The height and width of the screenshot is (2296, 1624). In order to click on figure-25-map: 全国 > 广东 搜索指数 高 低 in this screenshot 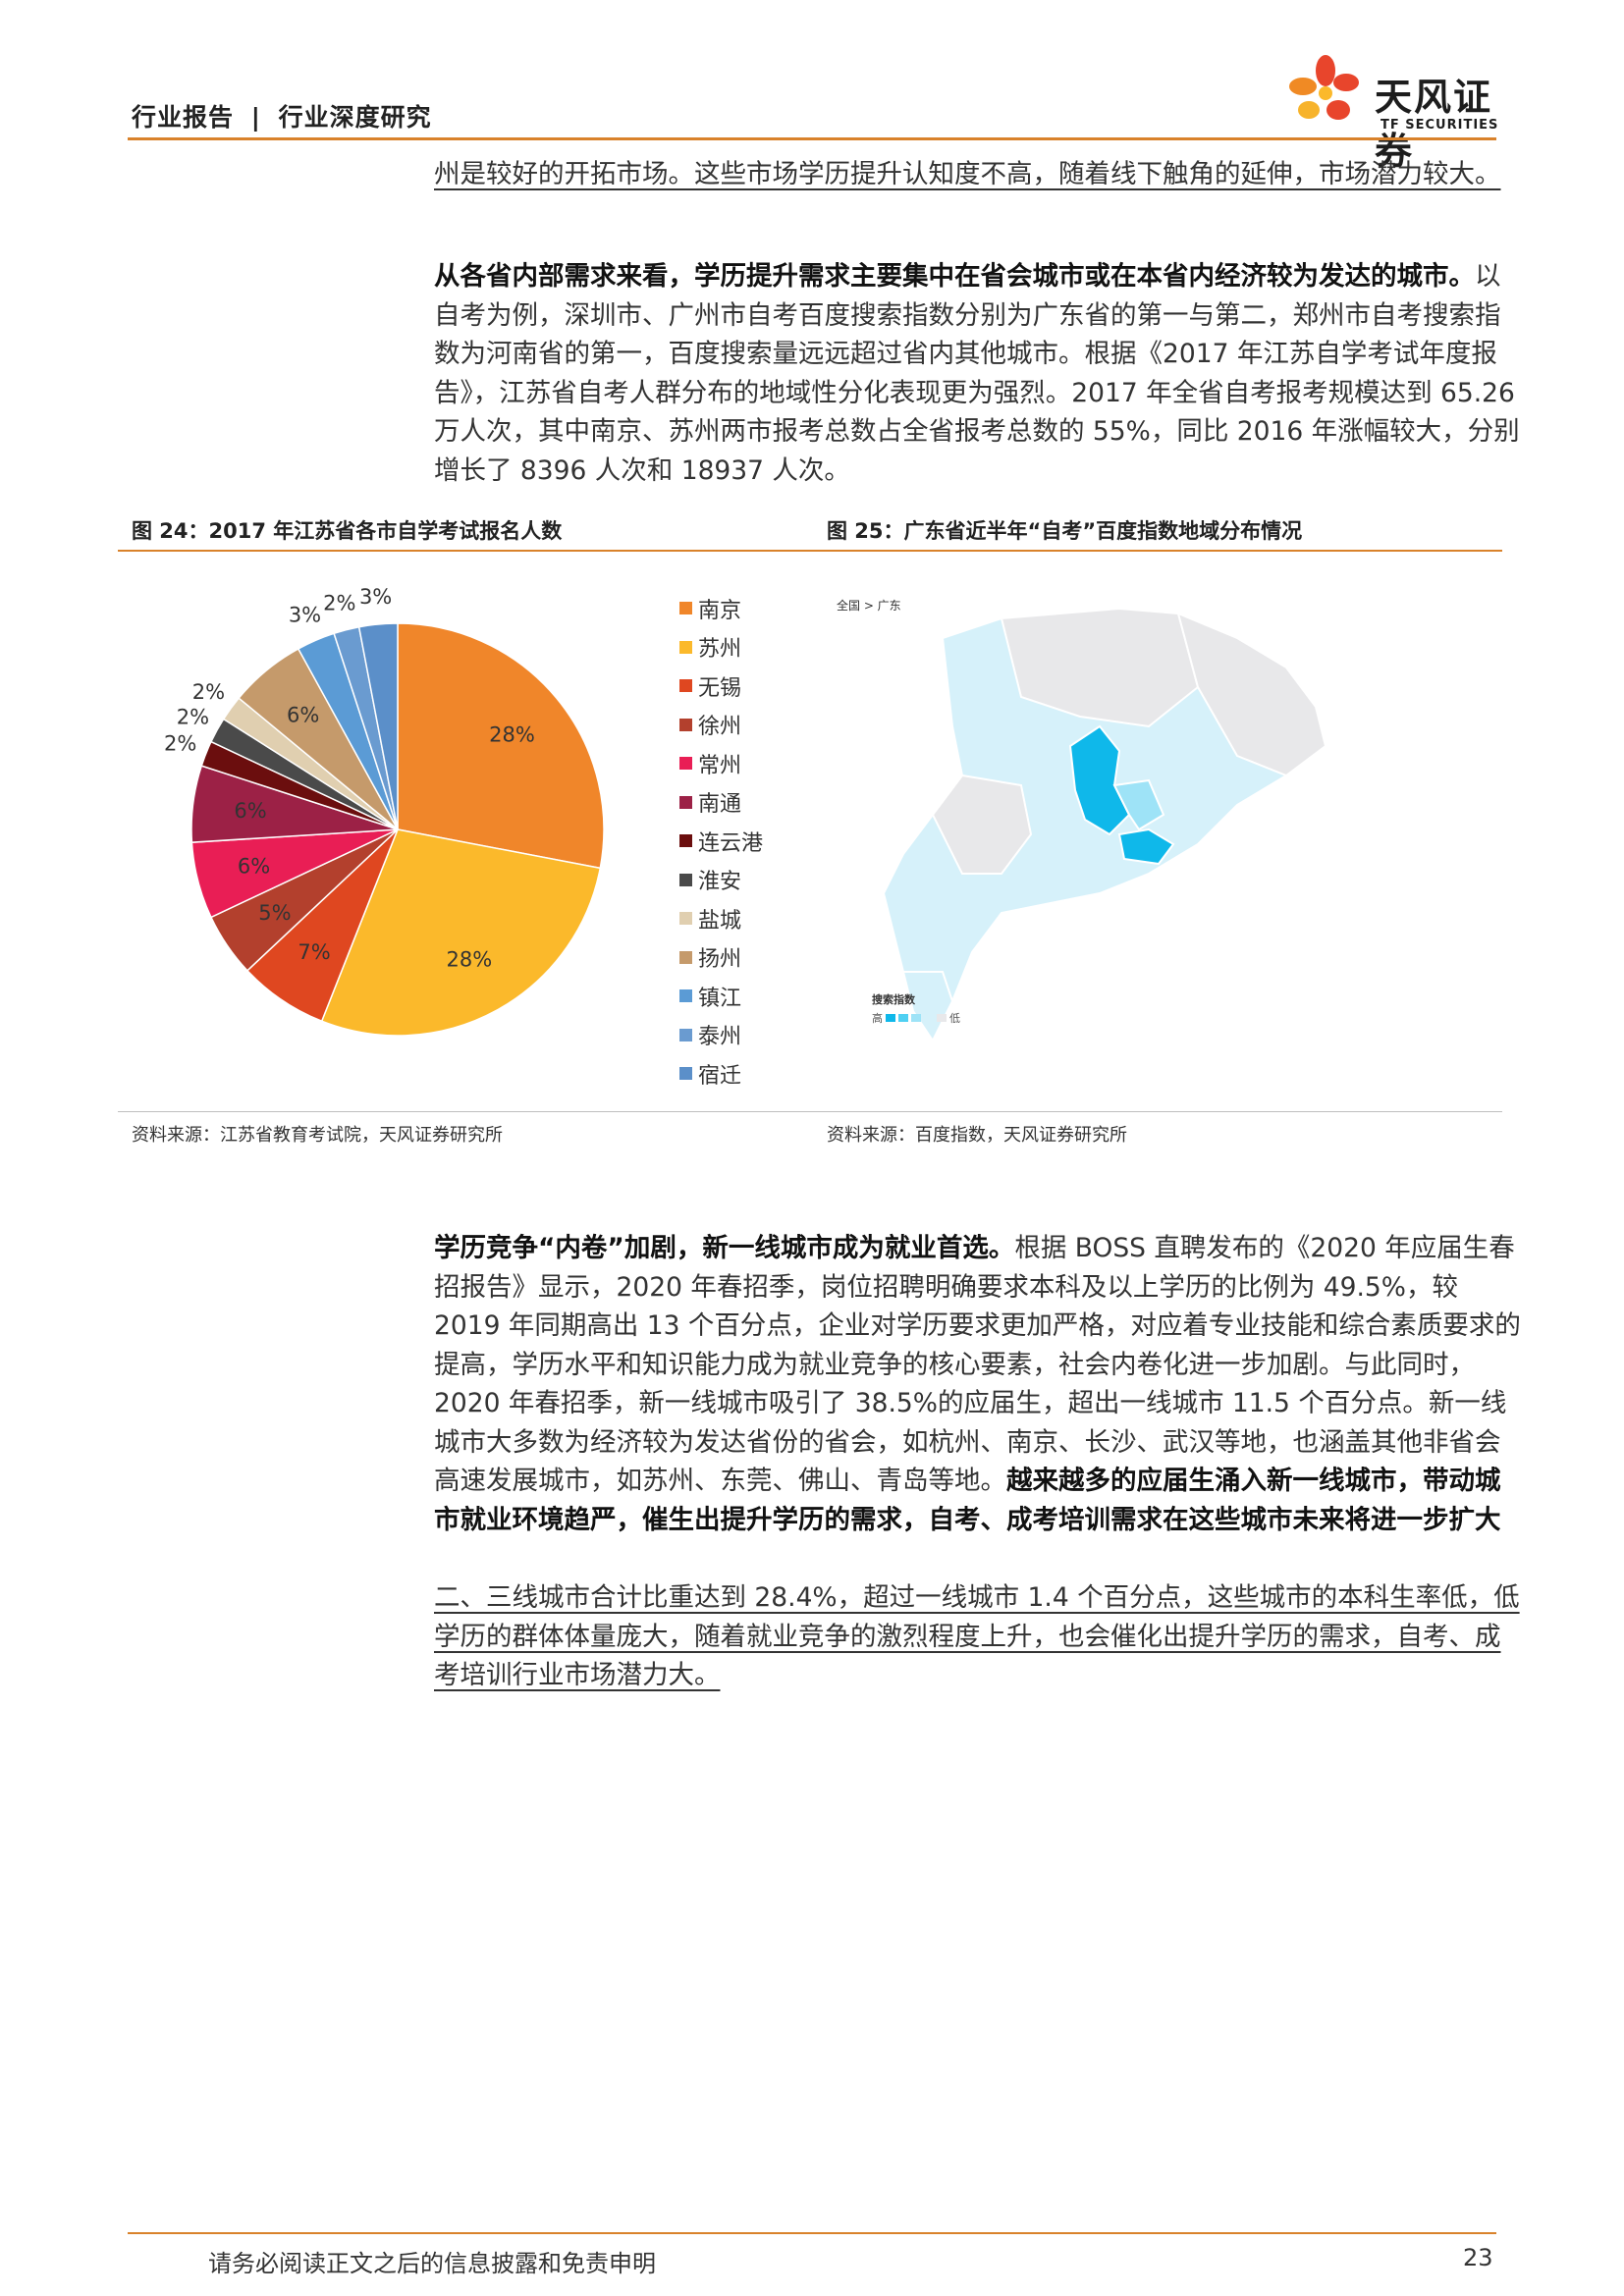, I will do `click(1119, 814)`.